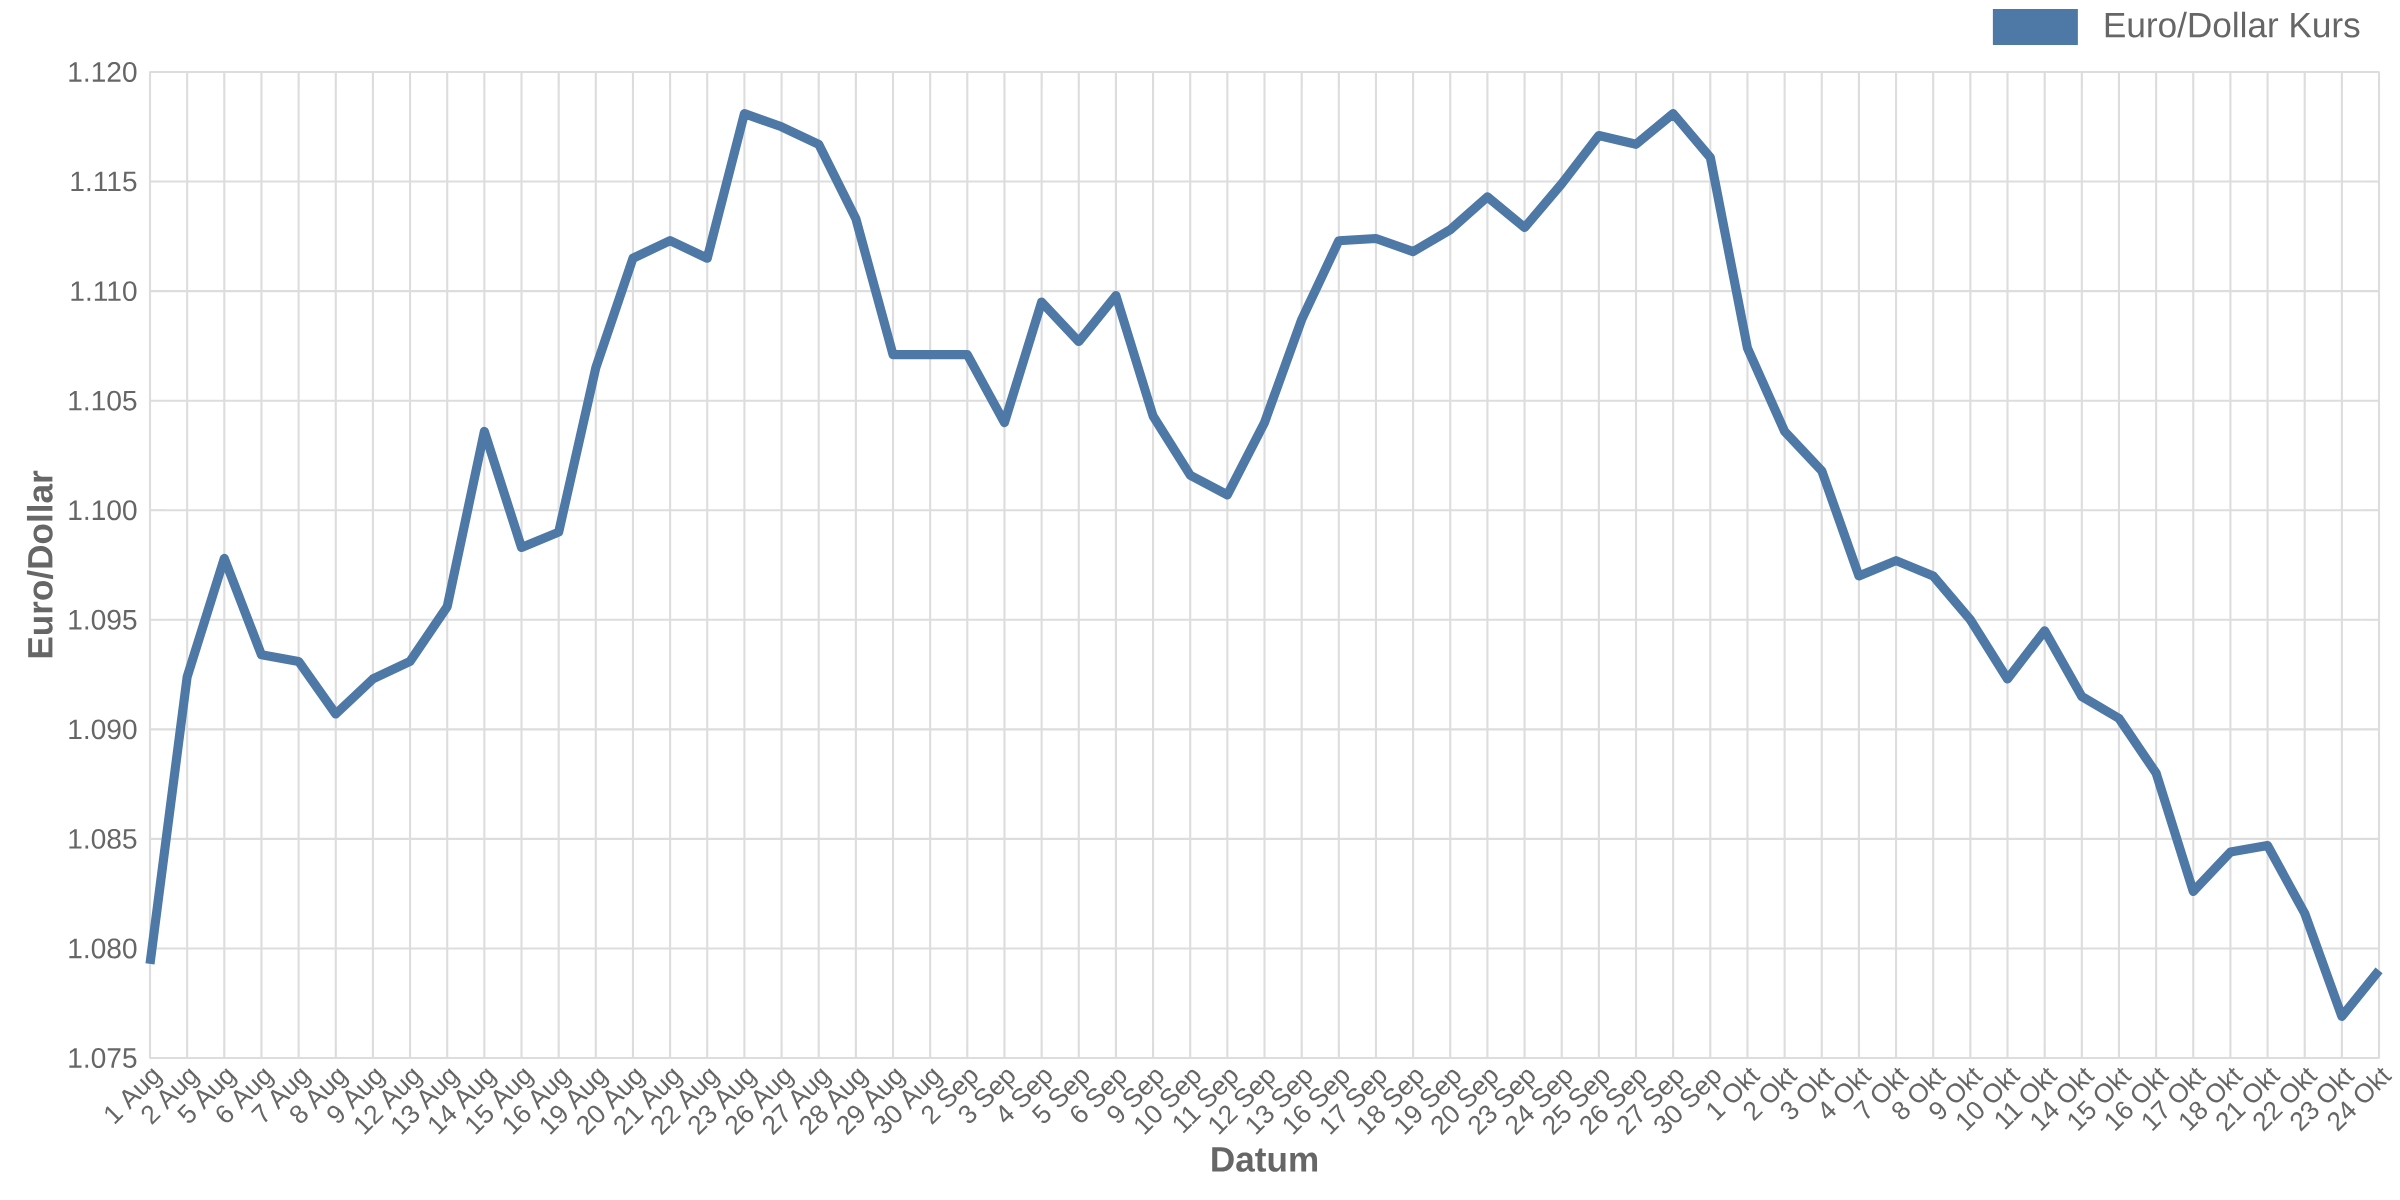  I want to click on y-tick-label: 1.115, so click(104, 181).